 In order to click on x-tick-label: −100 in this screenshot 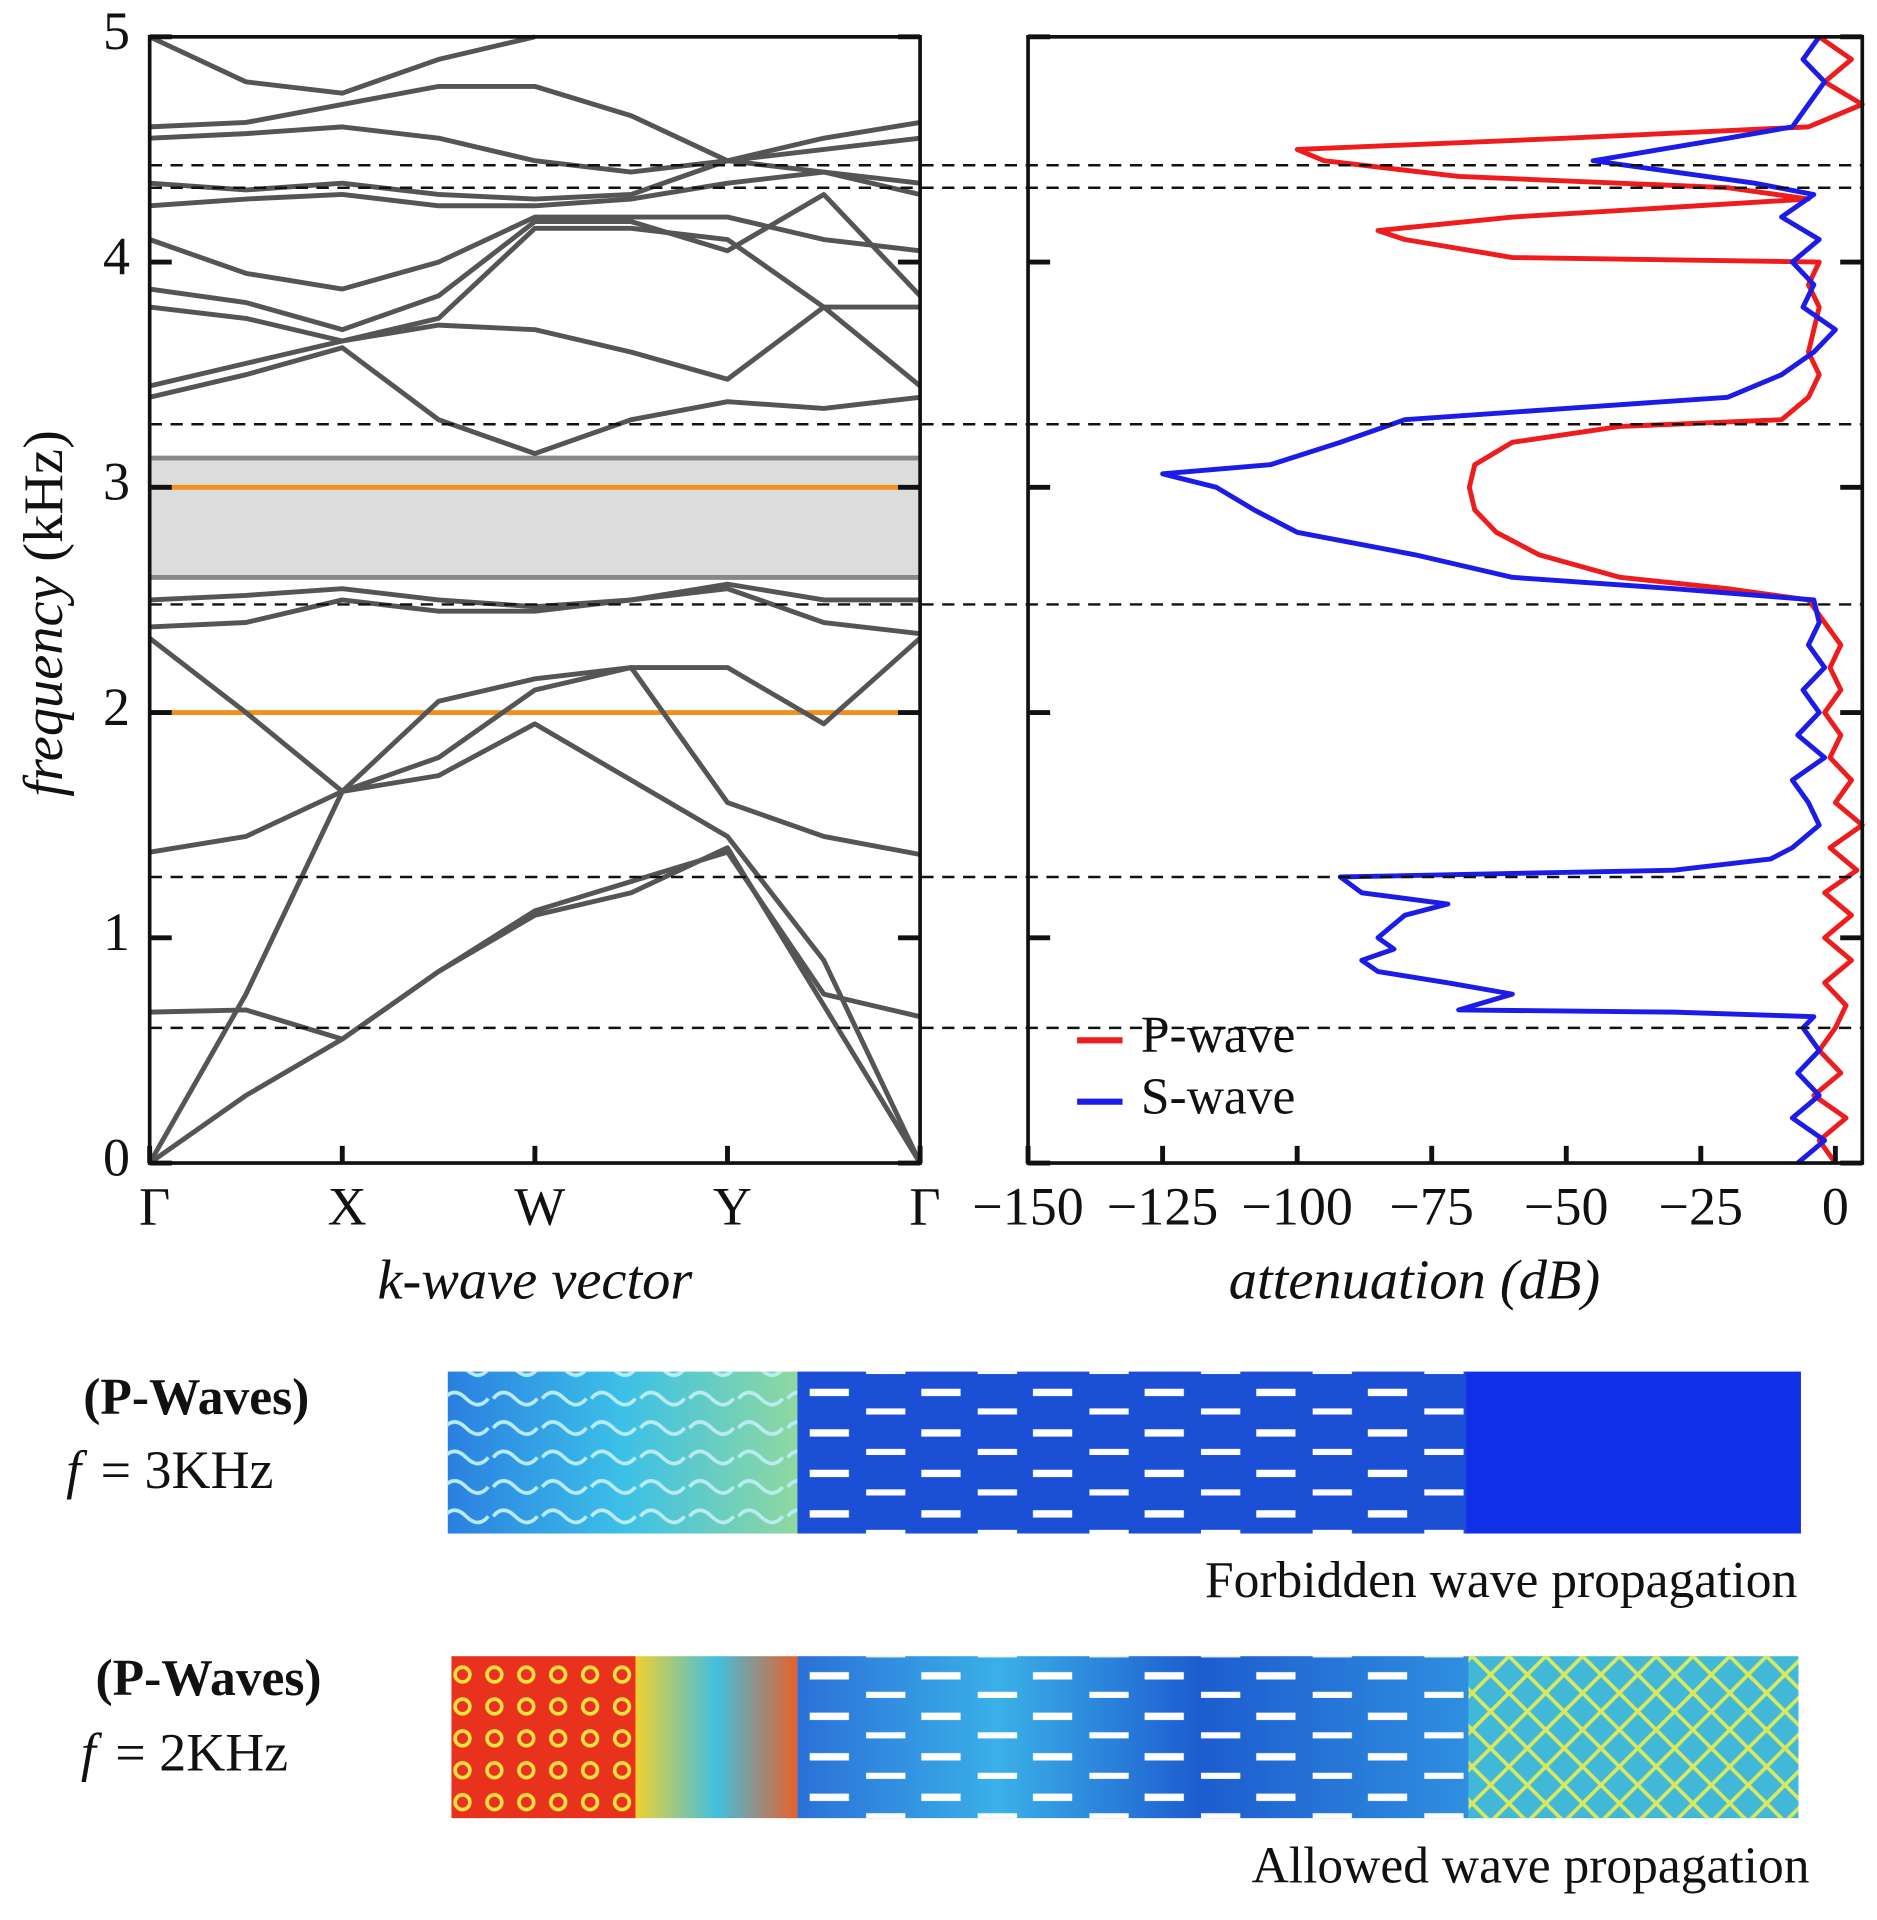, I will do `click(1296, 1206)`.